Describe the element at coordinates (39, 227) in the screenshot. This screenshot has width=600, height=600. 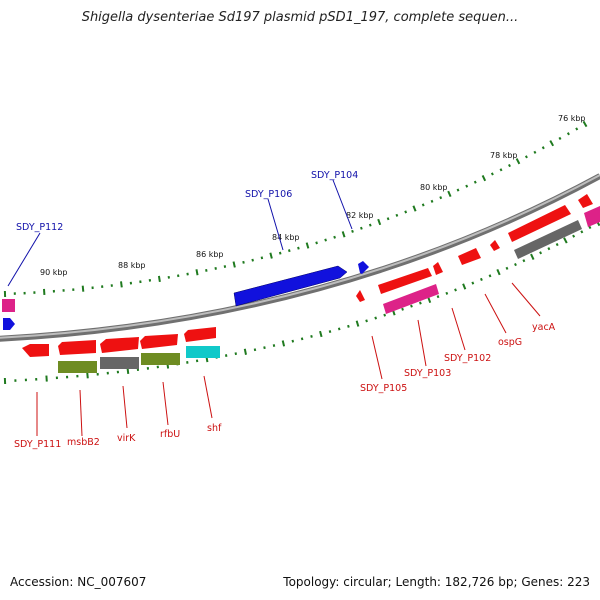
I see `label-SDY_P112: SDY_P112` at that location.